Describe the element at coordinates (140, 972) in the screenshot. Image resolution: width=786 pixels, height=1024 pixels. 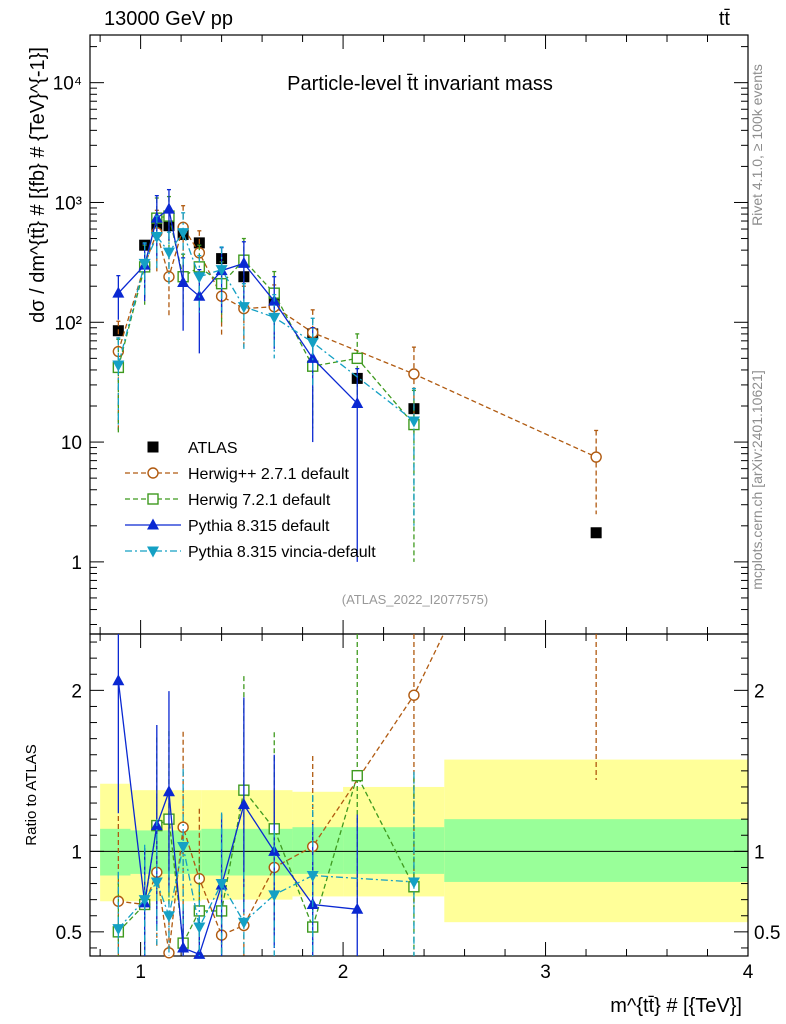
I see `x-tick-label: 1` at that location.